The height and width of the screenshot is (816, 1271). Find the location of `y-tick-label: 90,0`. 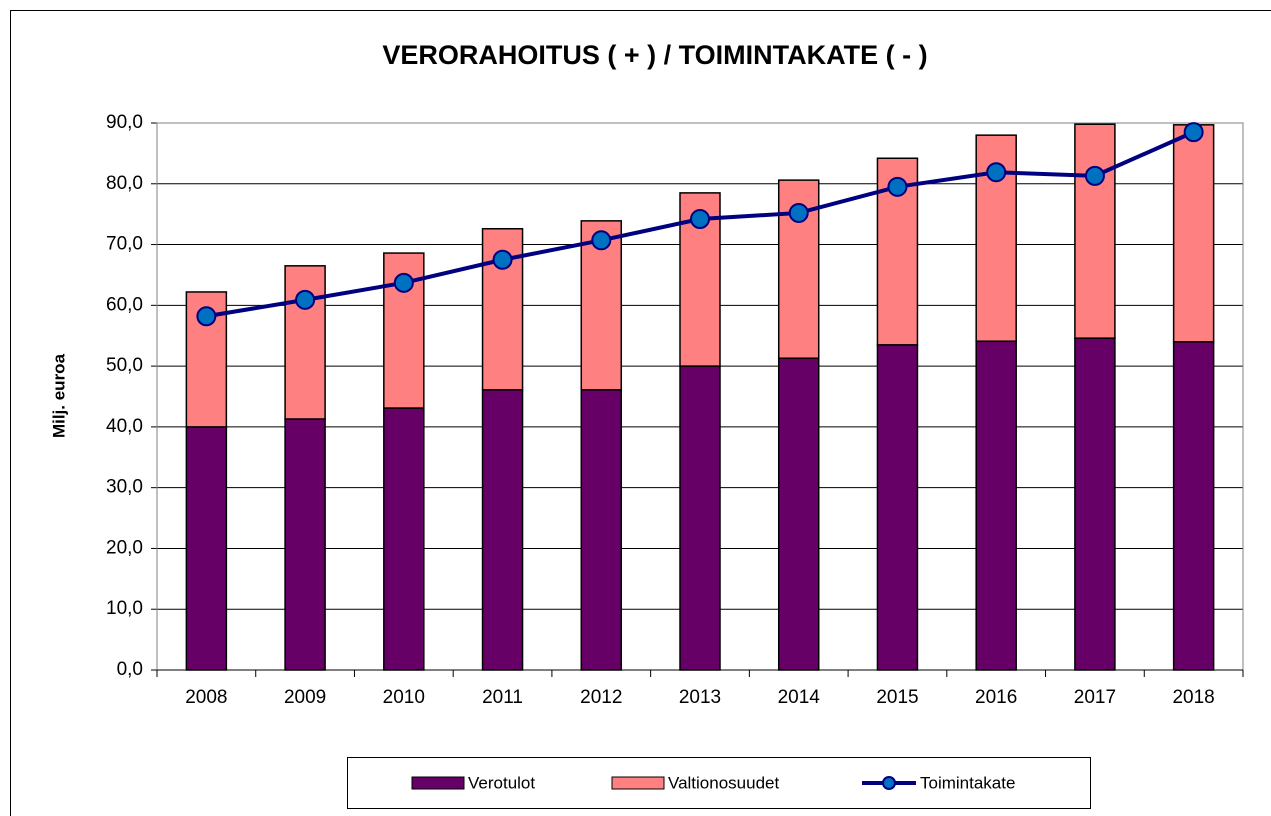

y-tick-label: 90,0 is located at coordinates (124, 122).